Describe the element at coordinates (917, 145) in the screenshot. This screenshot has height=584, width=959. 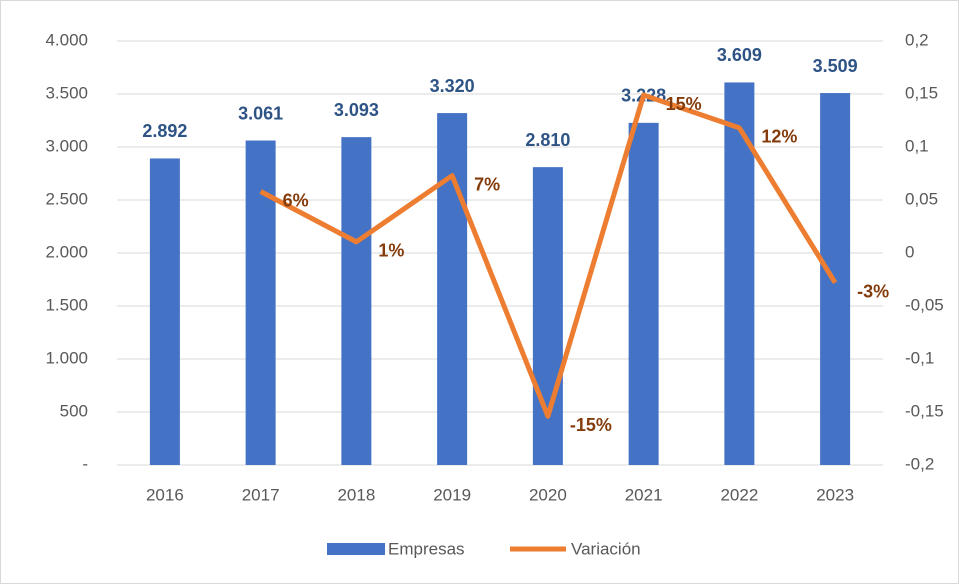
I see `y2-tick-label: 0,1` at that location.